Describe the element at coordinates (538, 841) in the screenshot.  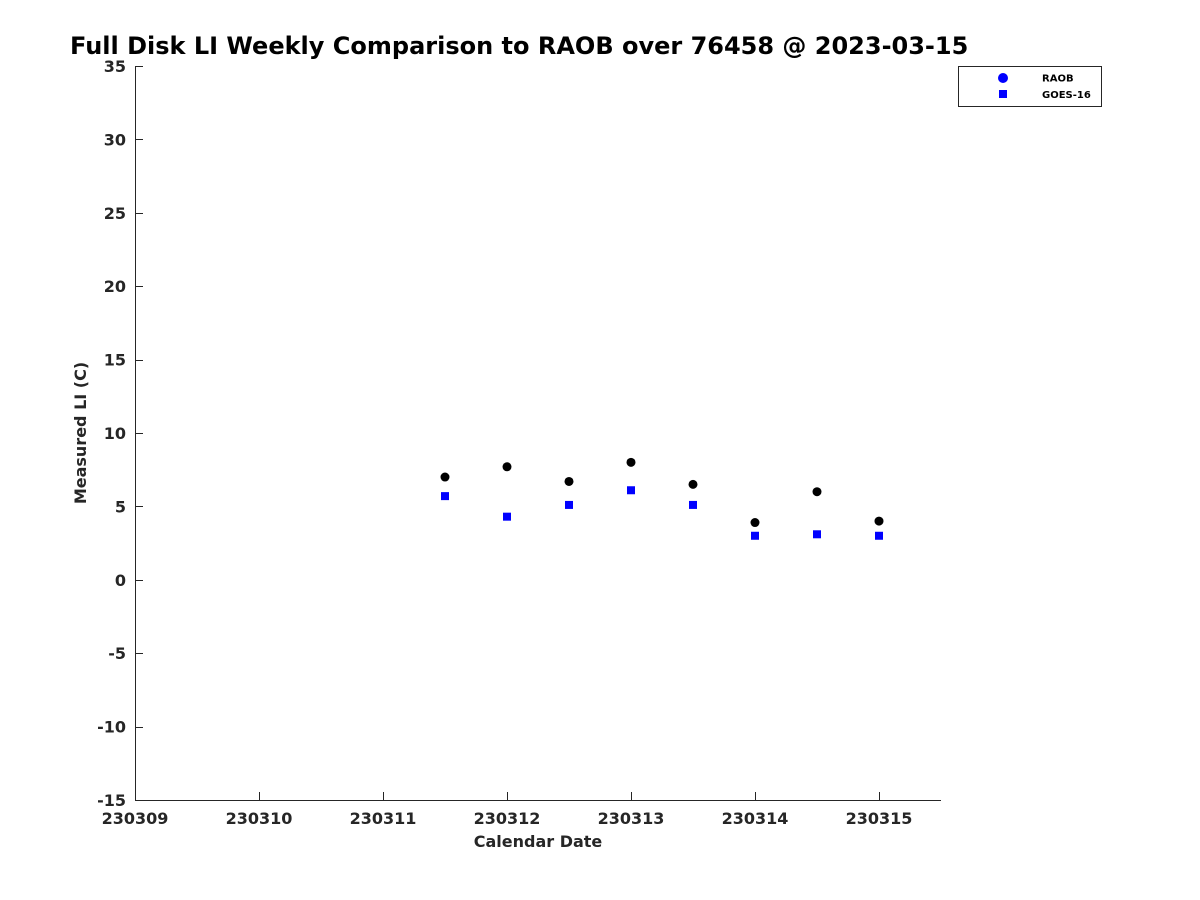
I see `x-axis-label: Calendar Date` at that location.